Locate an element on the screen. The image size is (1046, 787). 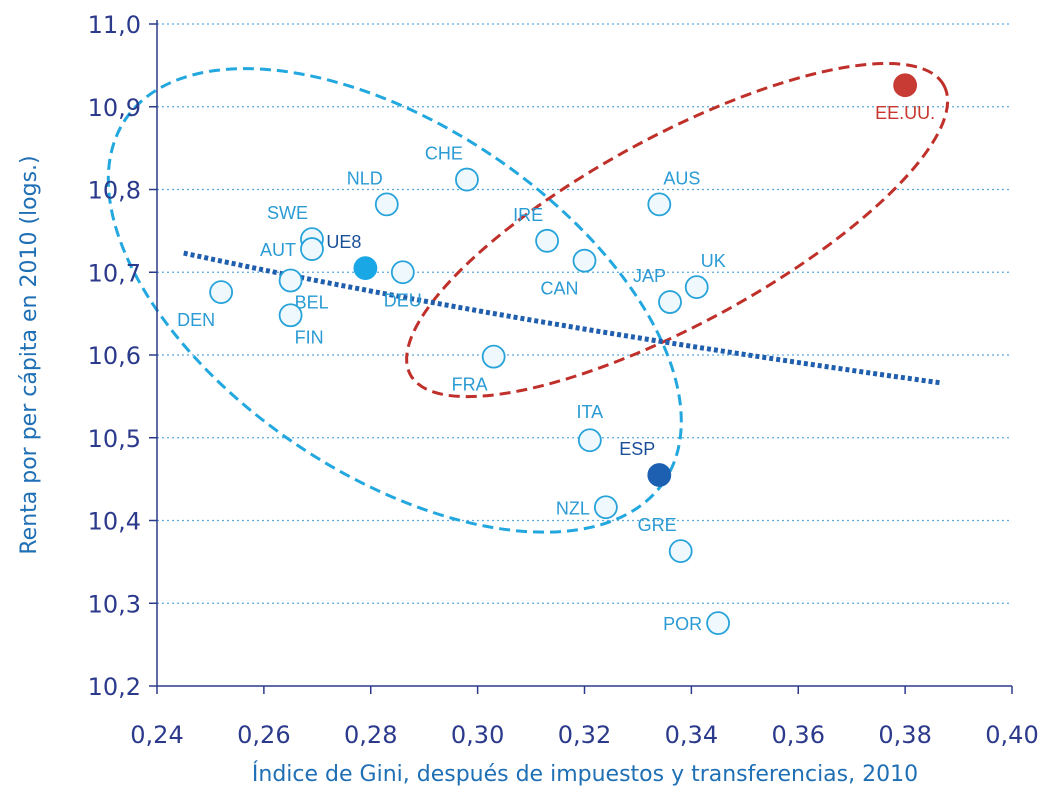
y-tick-label: 10,6 is located at coordinates (114, 356).